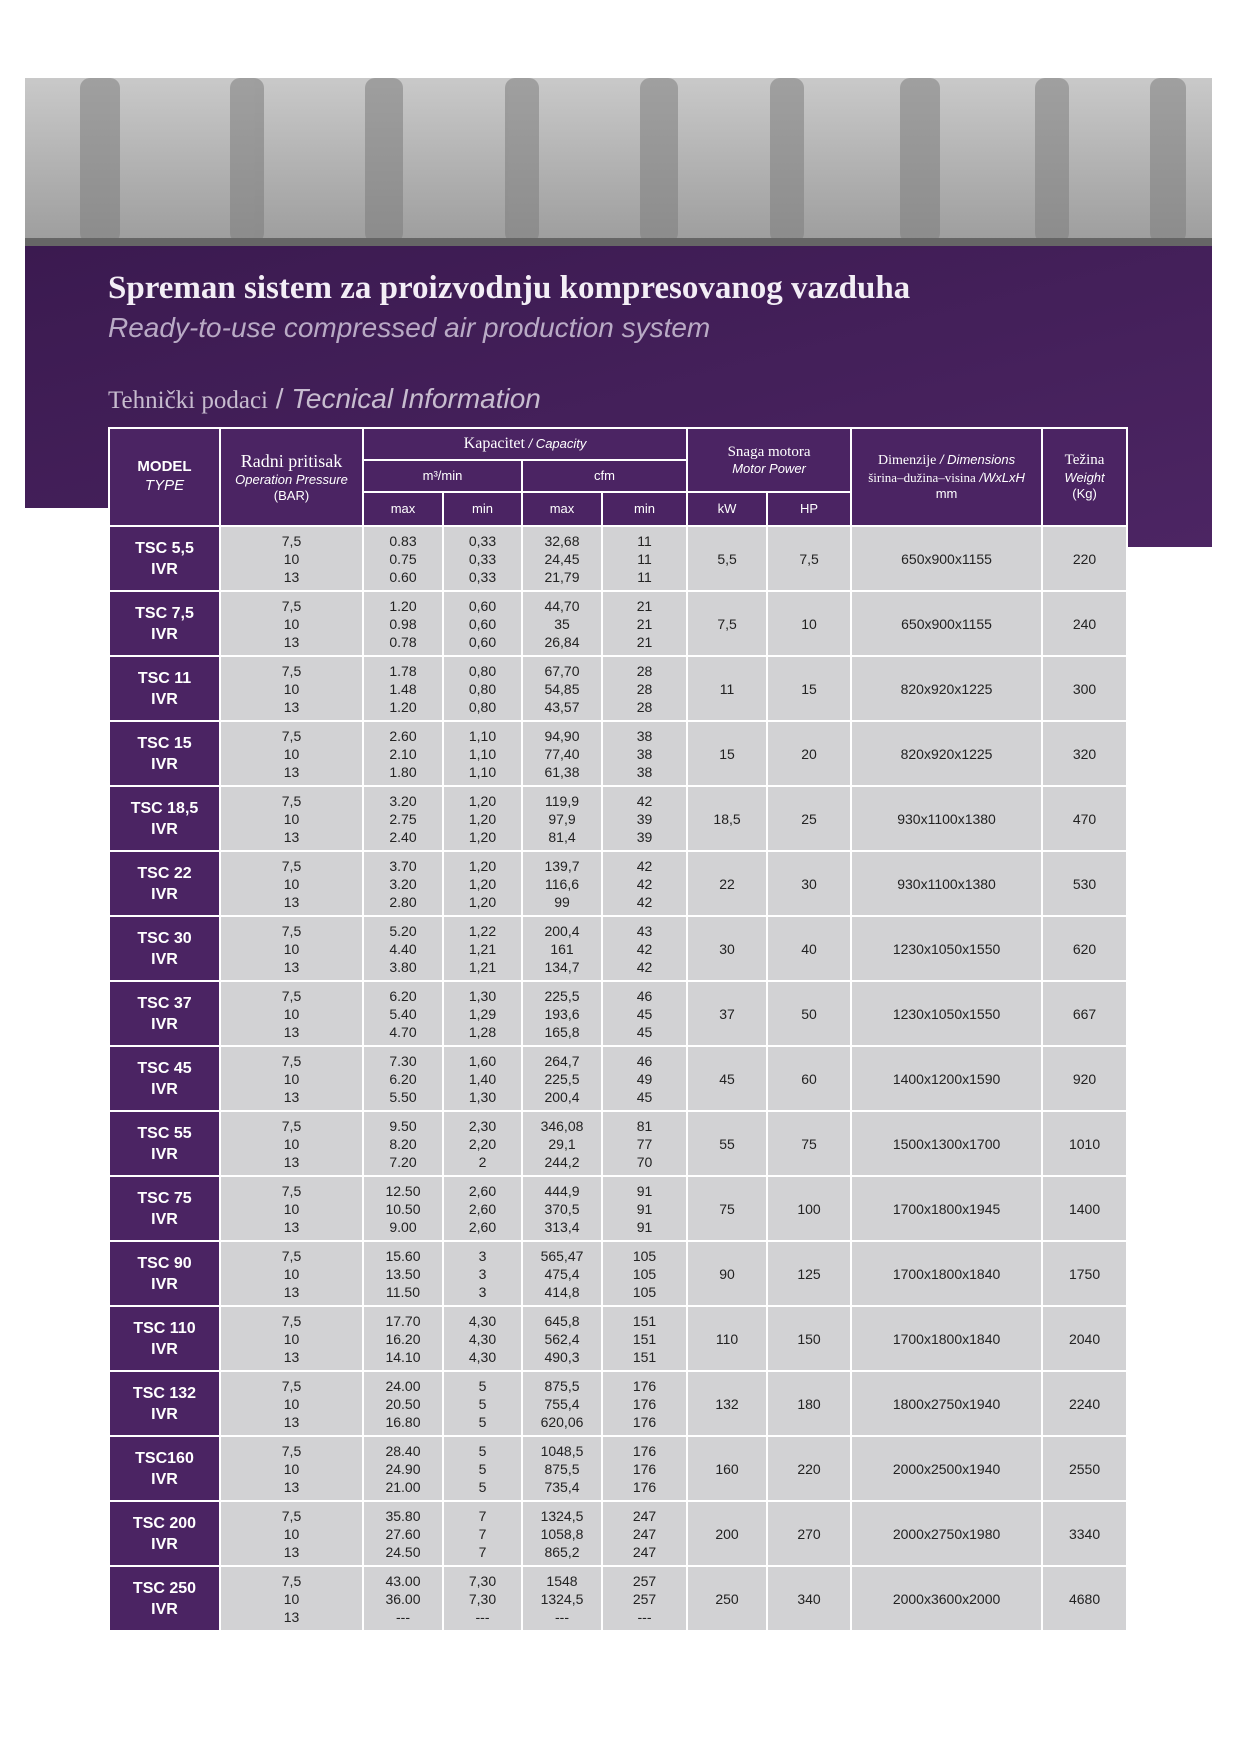 This screenshot has width=1240, height=1755. Describe the element at coordinates (562, 1515) in the screenshot. I see `cell-line: 1324,5` at that location.